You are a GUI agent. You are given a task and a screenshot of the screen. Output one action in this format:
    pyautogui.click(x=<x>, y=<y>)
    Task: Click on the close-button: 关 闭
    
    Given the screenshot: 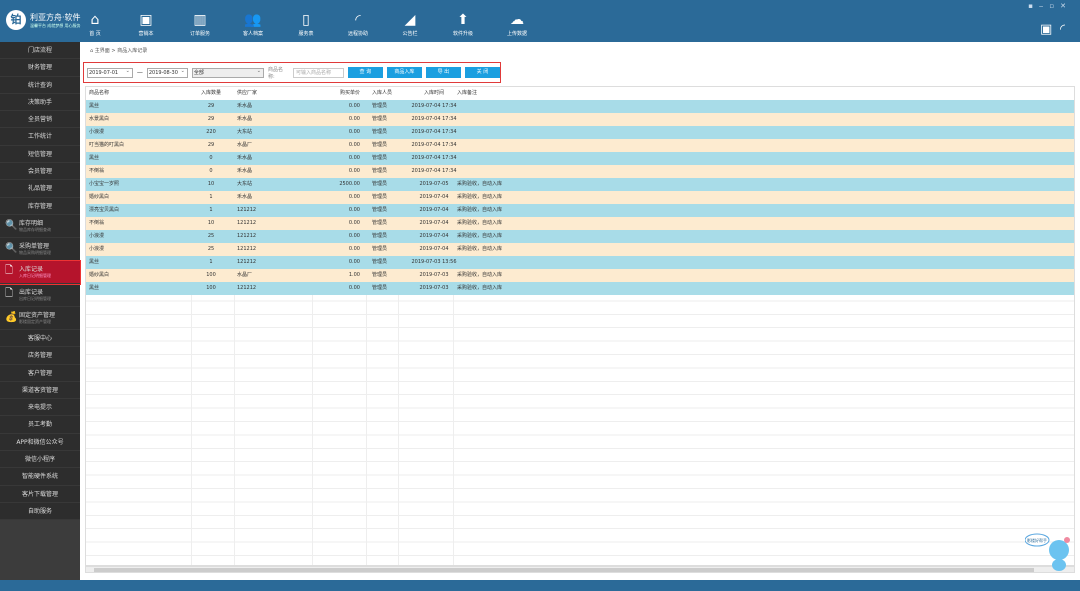 What is the action you would take?
    pyautogui.click(x=482, y=72)
    